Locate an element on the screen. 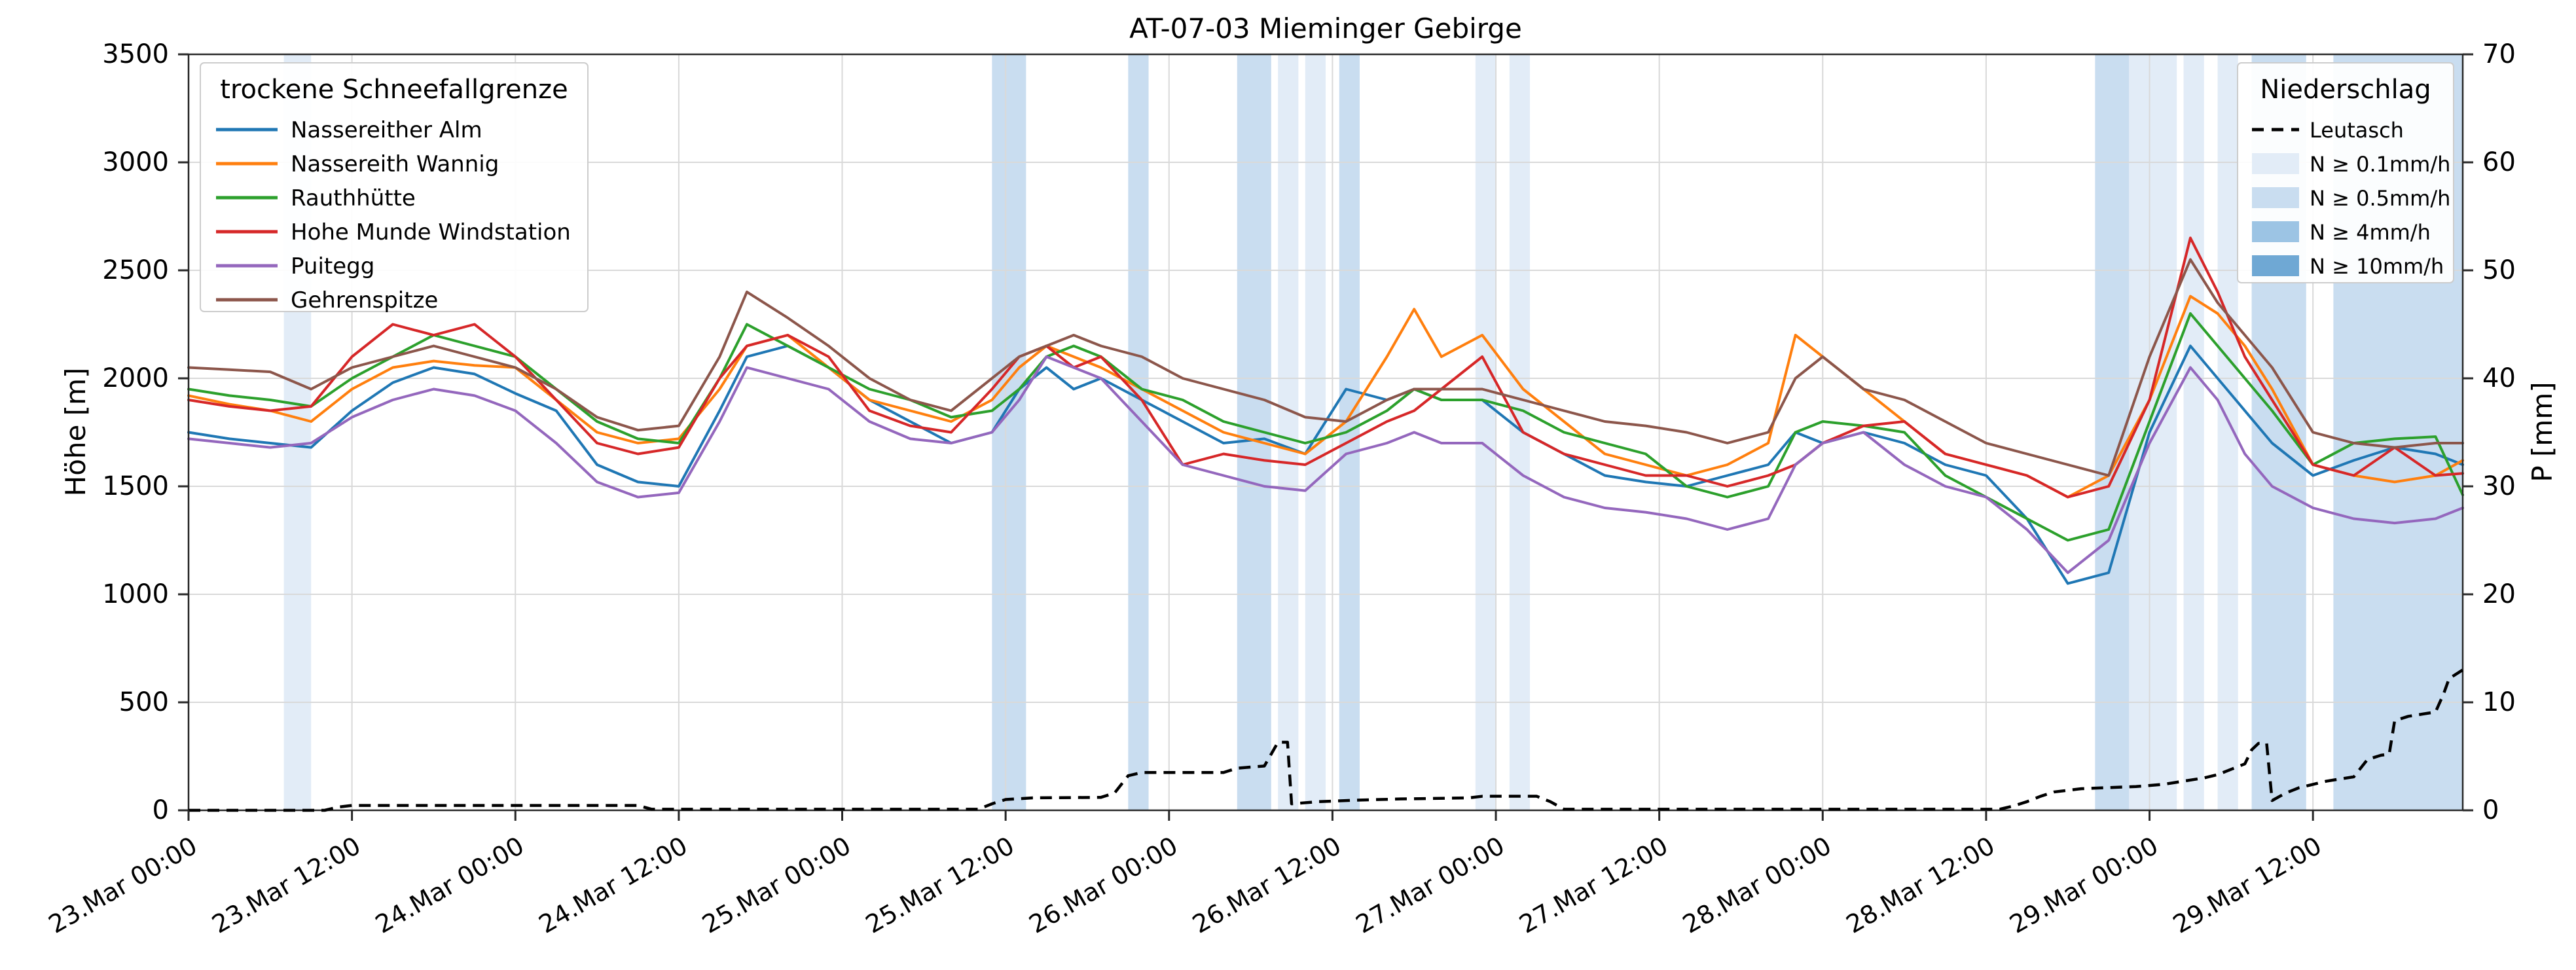 The height and width of the screenshot is (970, 2576). y-tick-label-left: 0 is located at coordinates (161, 810).